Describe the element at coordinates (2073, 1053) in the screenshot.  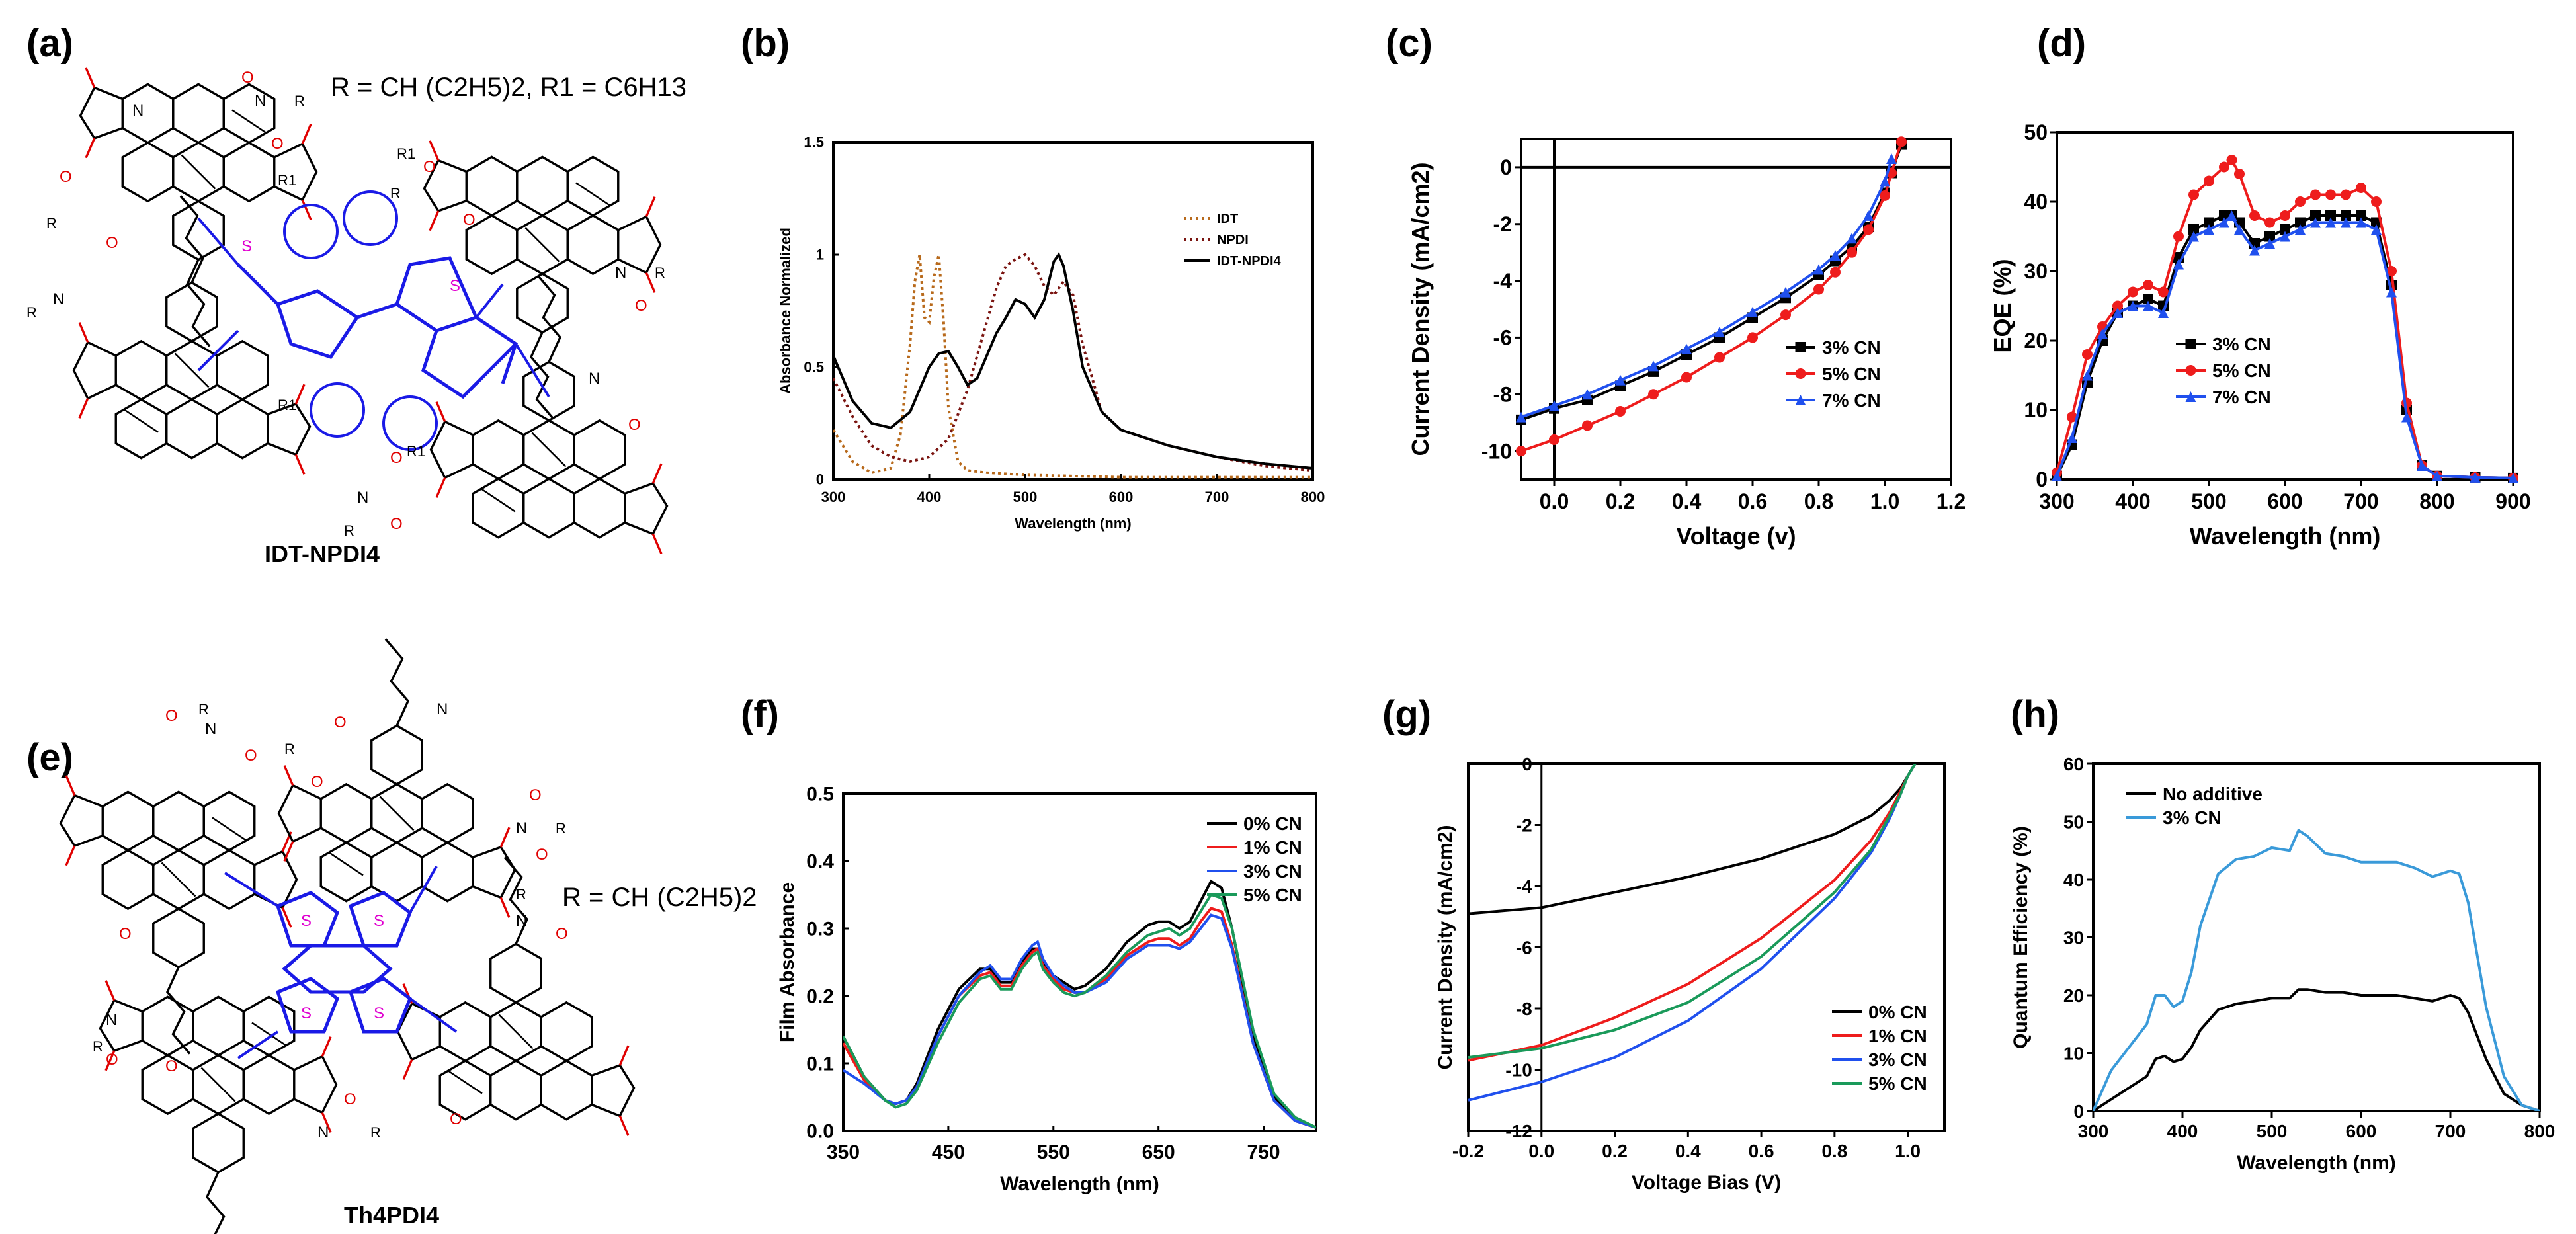
I see `y-tick-label: 10` at that location.